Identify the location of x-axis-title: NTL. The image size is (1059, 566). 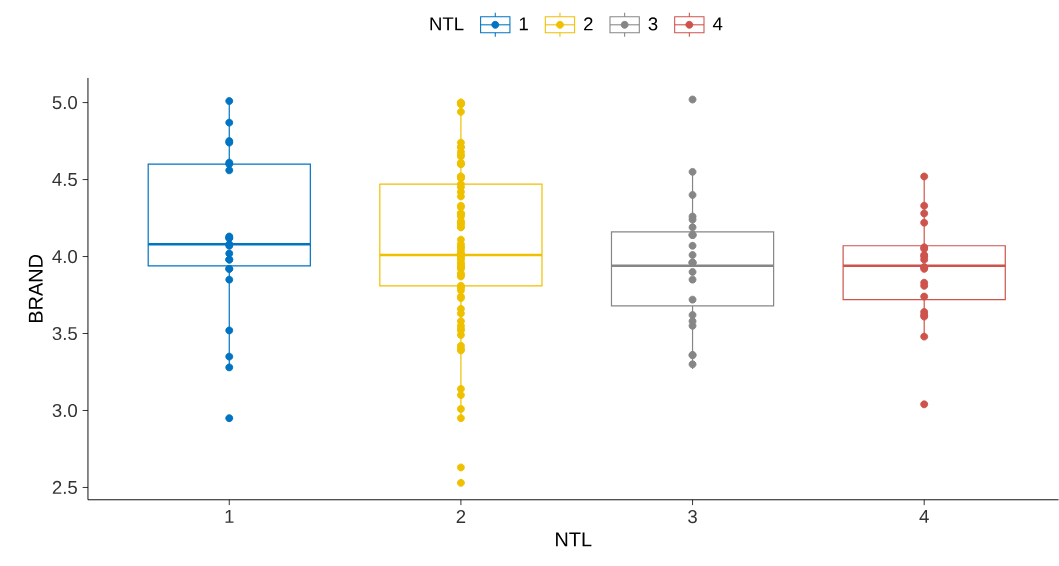
(574, 539).